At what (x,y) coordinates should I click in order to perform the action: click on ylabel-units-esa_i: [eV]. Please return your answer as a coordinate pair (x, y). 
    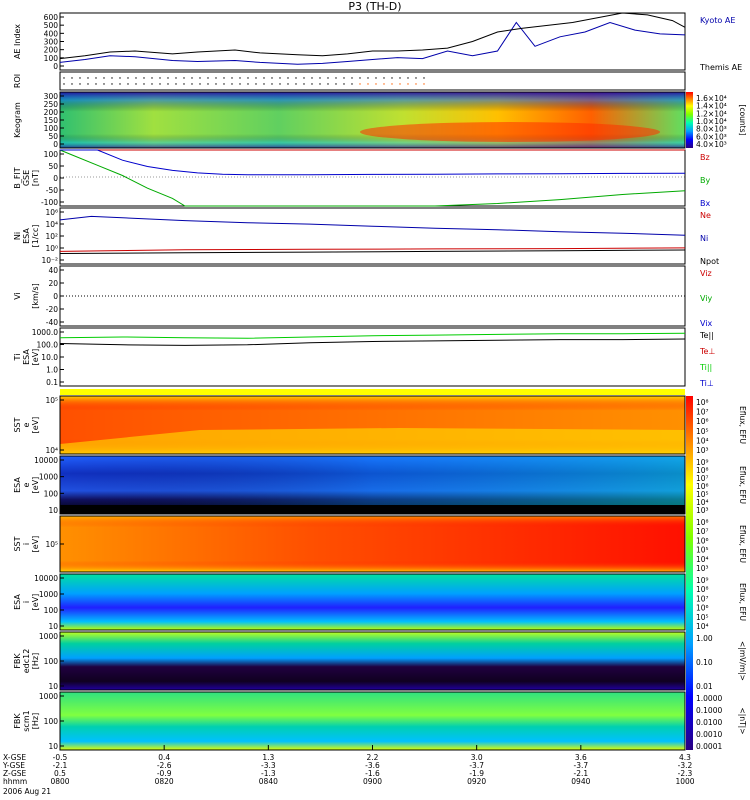
    Looking at the image, I should click on (35, 602).